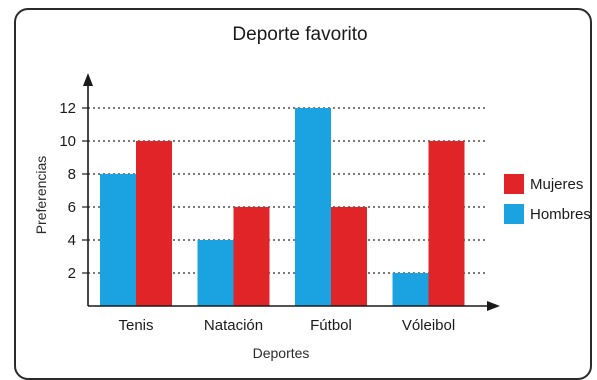  What do you see at coordinates (286, 325) in the screenshot?
I see `x-tick-labels: Tenis Natación Fútbol Vóleibol` at bounding box center [286, 325].